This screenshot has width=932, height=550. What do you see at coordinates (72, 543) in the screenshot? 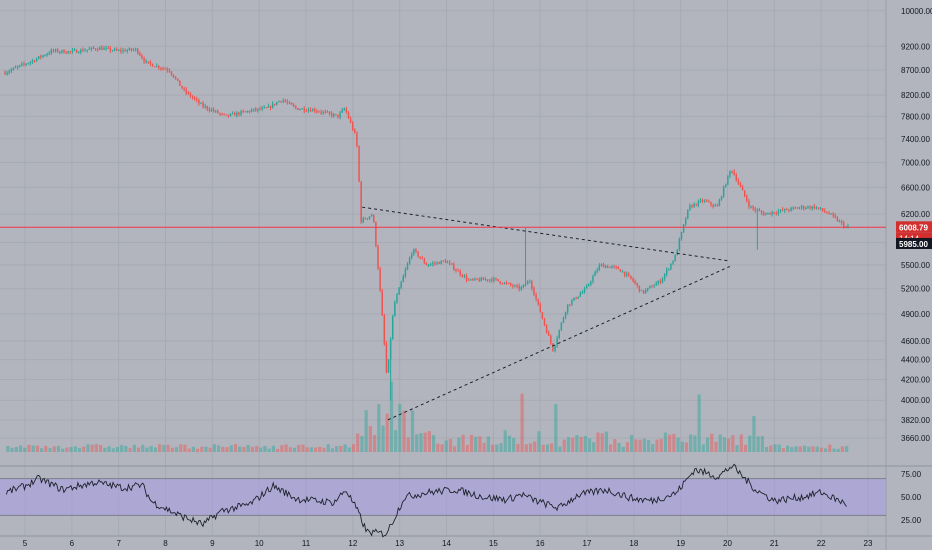
I see `time-tick-label: 6` at bounding box center [72, 543].